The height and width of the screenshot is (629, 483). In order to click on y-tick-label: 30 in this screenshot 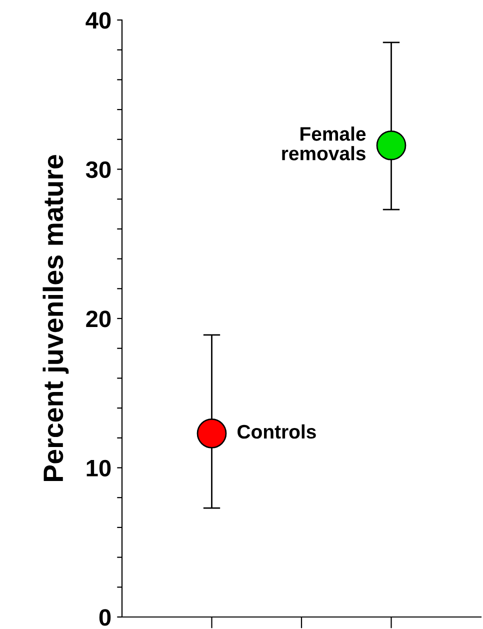, I will do `click(98, 169)`.